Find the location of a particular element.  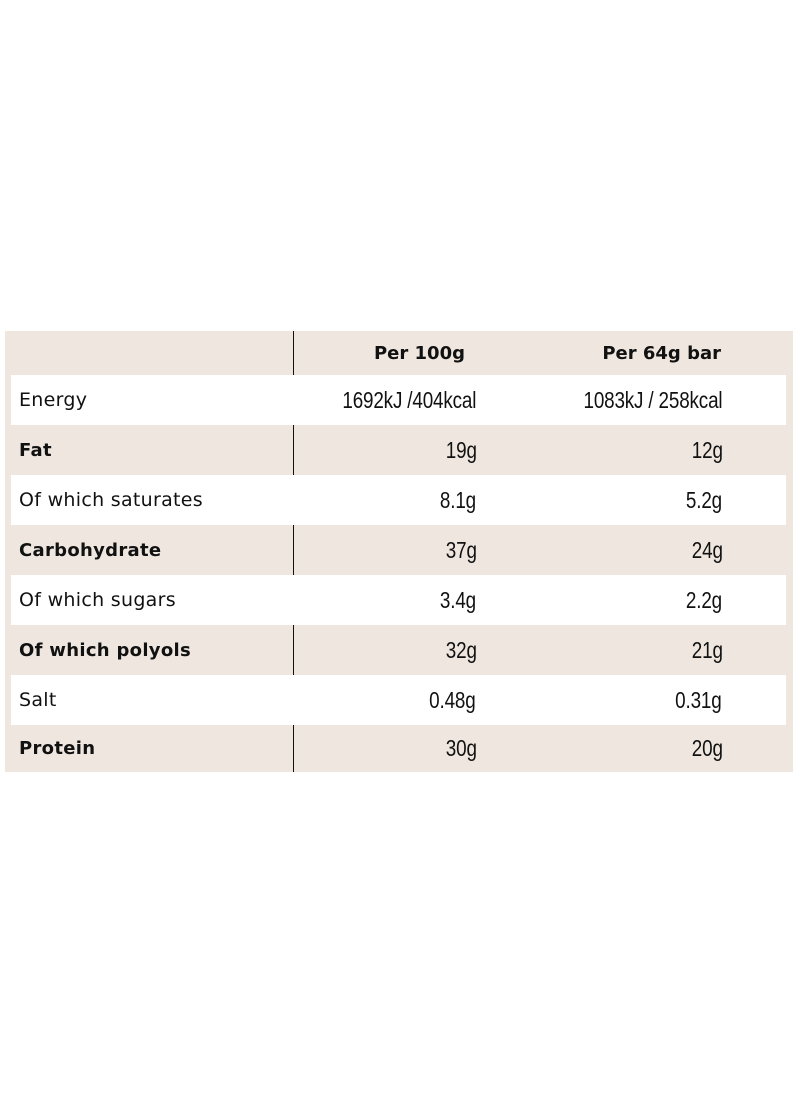

value-per-100g: 8.1g is located at coordinates (457, 499).